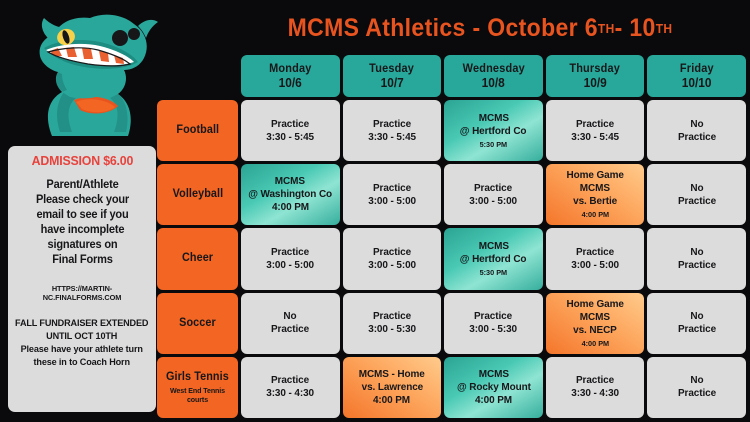 The width and height of the screenshot is (750, 422). I want to click on schedule-cell-girls-tennis-monday: Practice 3:30 - 4:30, so click(290, 387).